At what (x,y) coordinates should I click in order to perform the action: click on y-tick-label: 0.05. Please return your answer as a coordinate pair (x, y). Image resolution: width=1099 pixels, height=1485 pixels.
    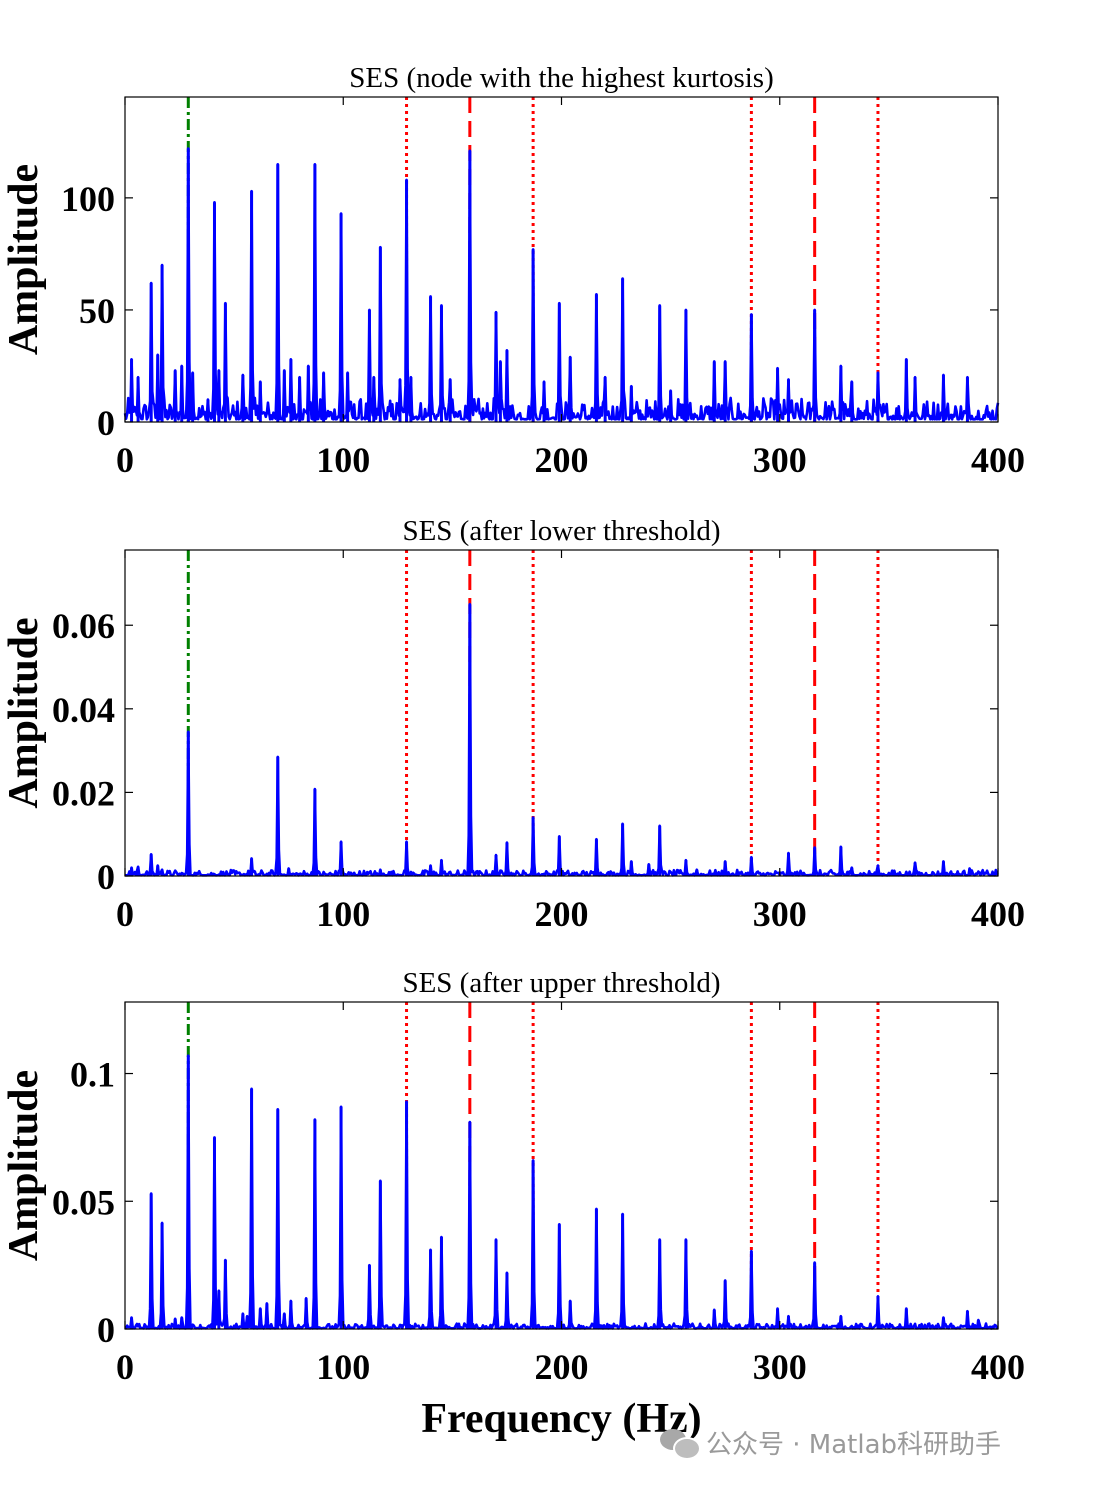
    Looking at the image, I should click on (83, 1202).